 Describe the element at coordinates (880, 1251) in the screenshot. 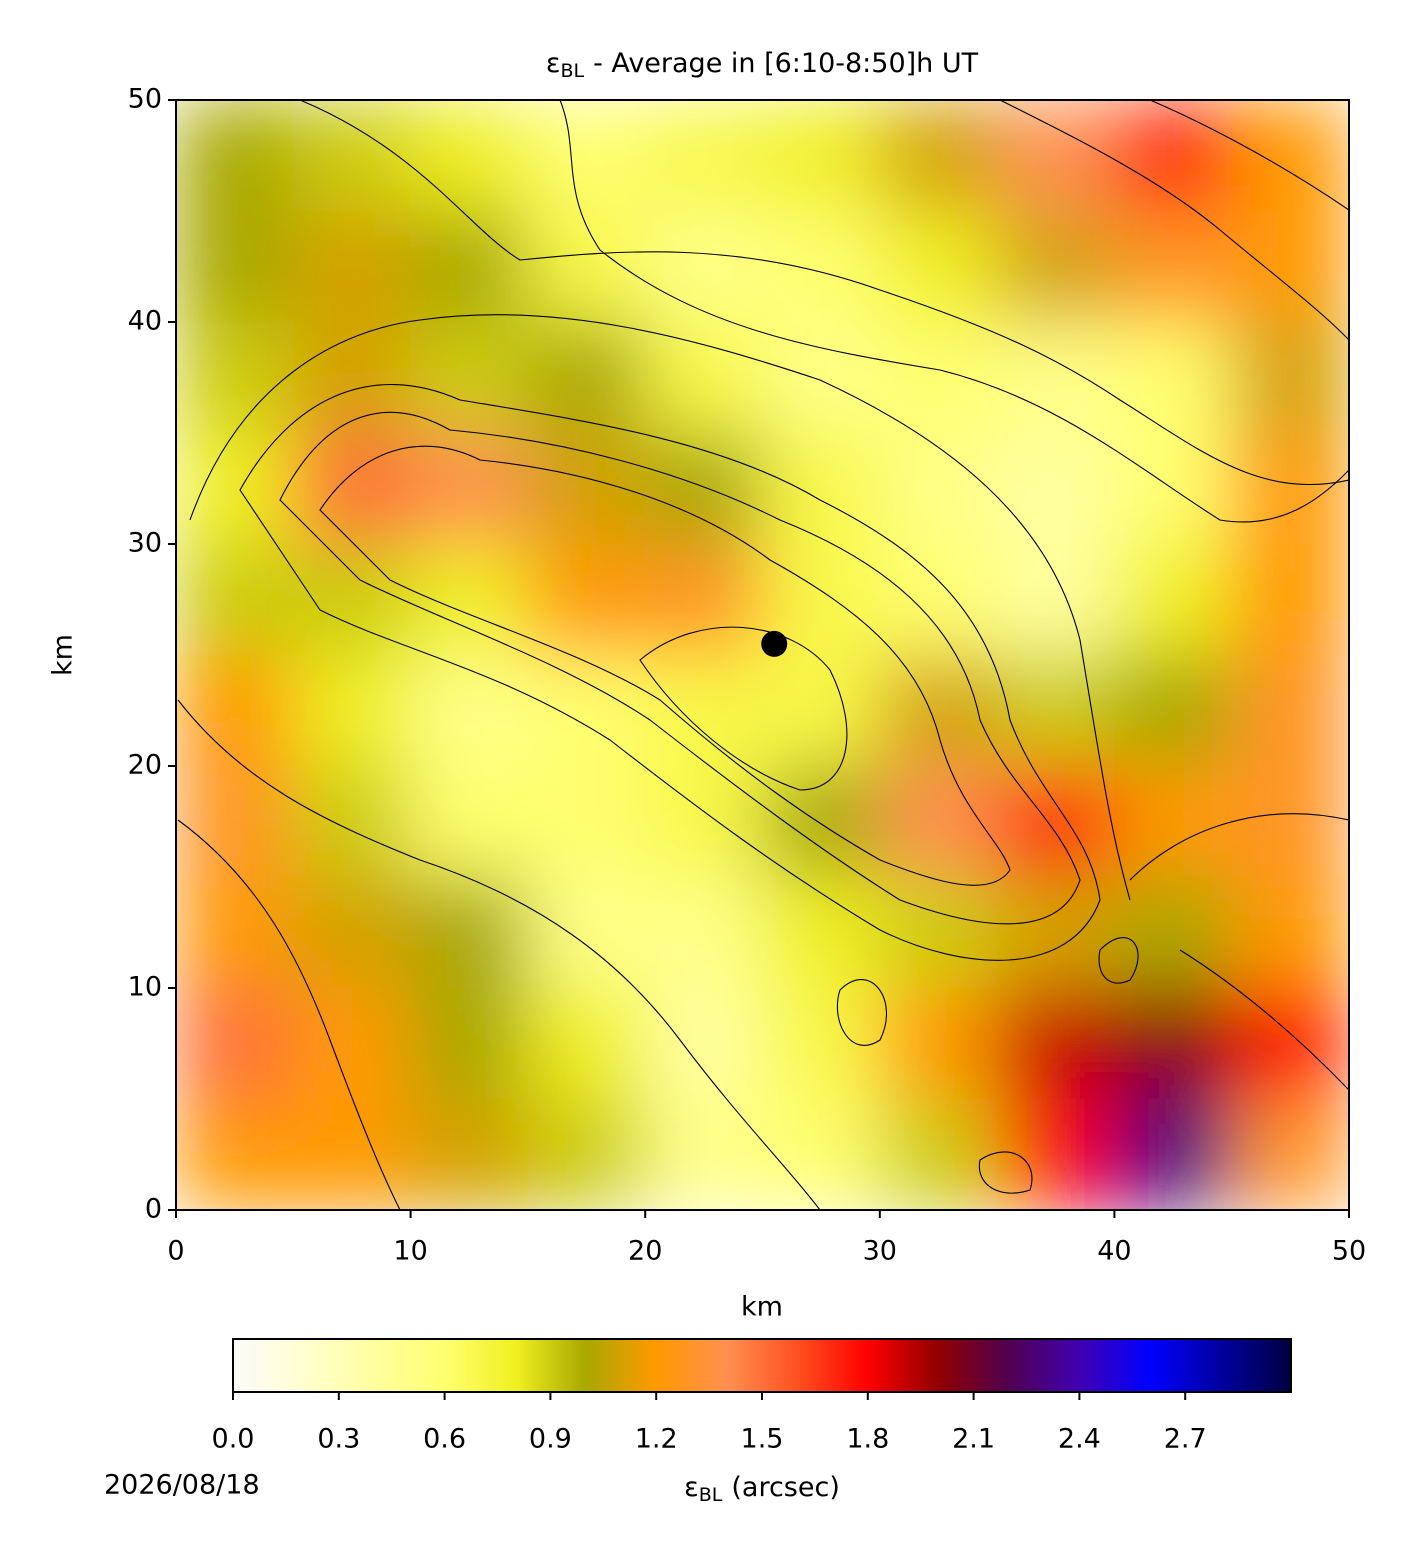

I see `x-tick-label: 30` at that location.